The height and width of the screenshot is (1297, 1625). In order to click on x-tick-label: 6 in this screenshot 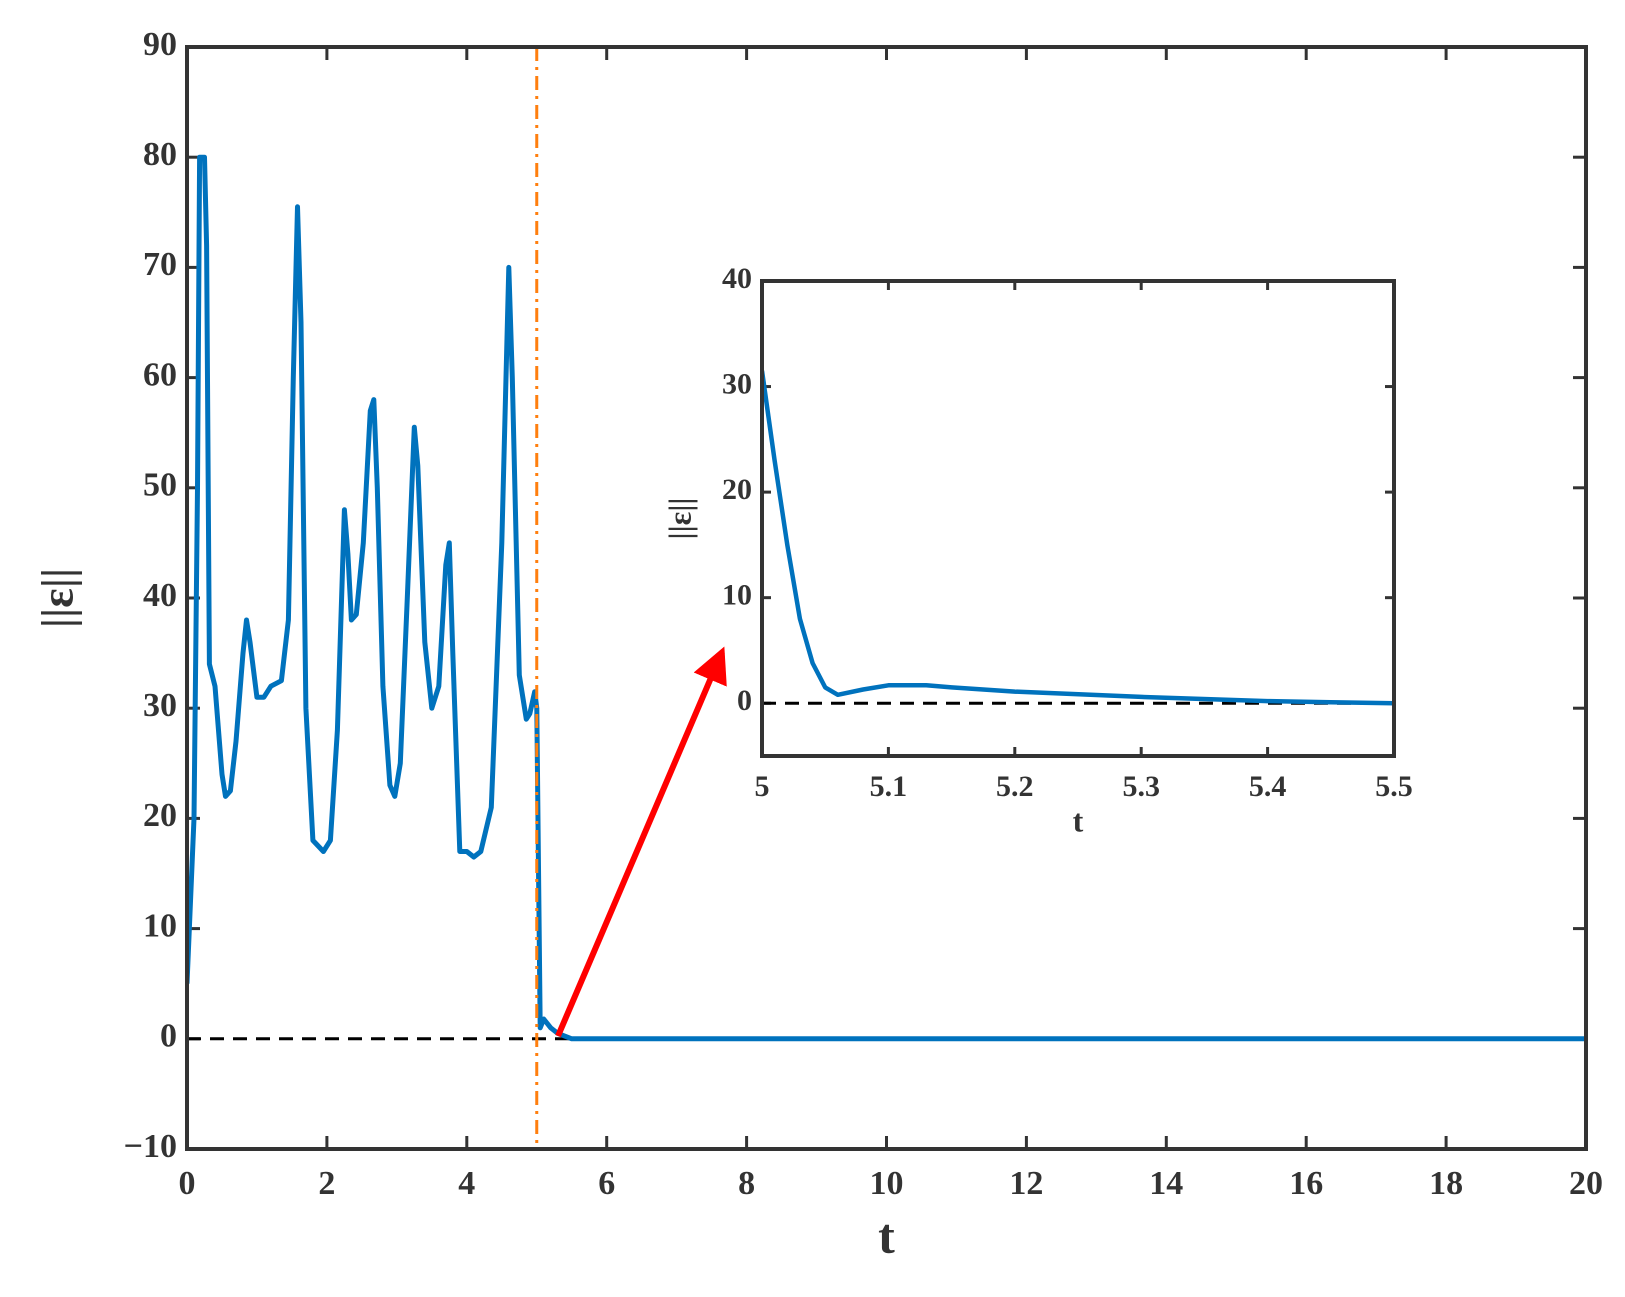, I will do `click(606, 1183)`.